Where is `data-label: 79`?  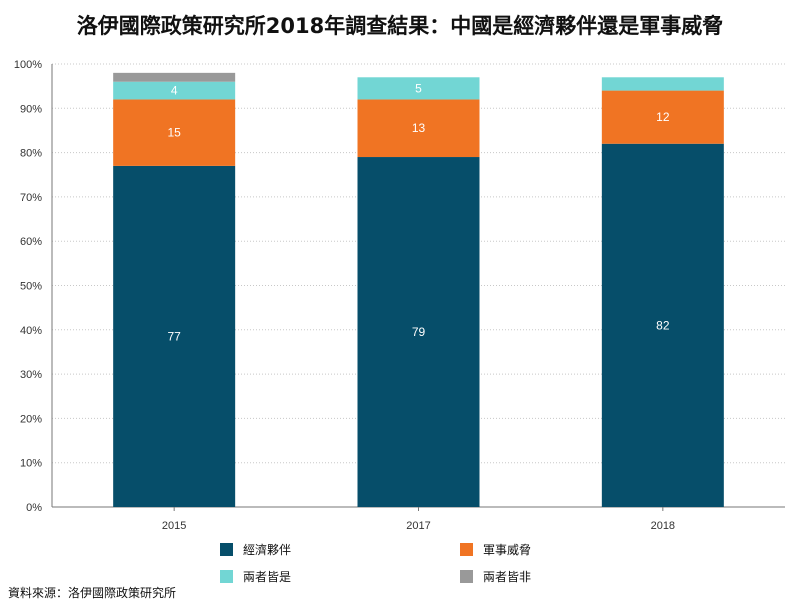 data-label: 79 is located at coordinates (419, 332).